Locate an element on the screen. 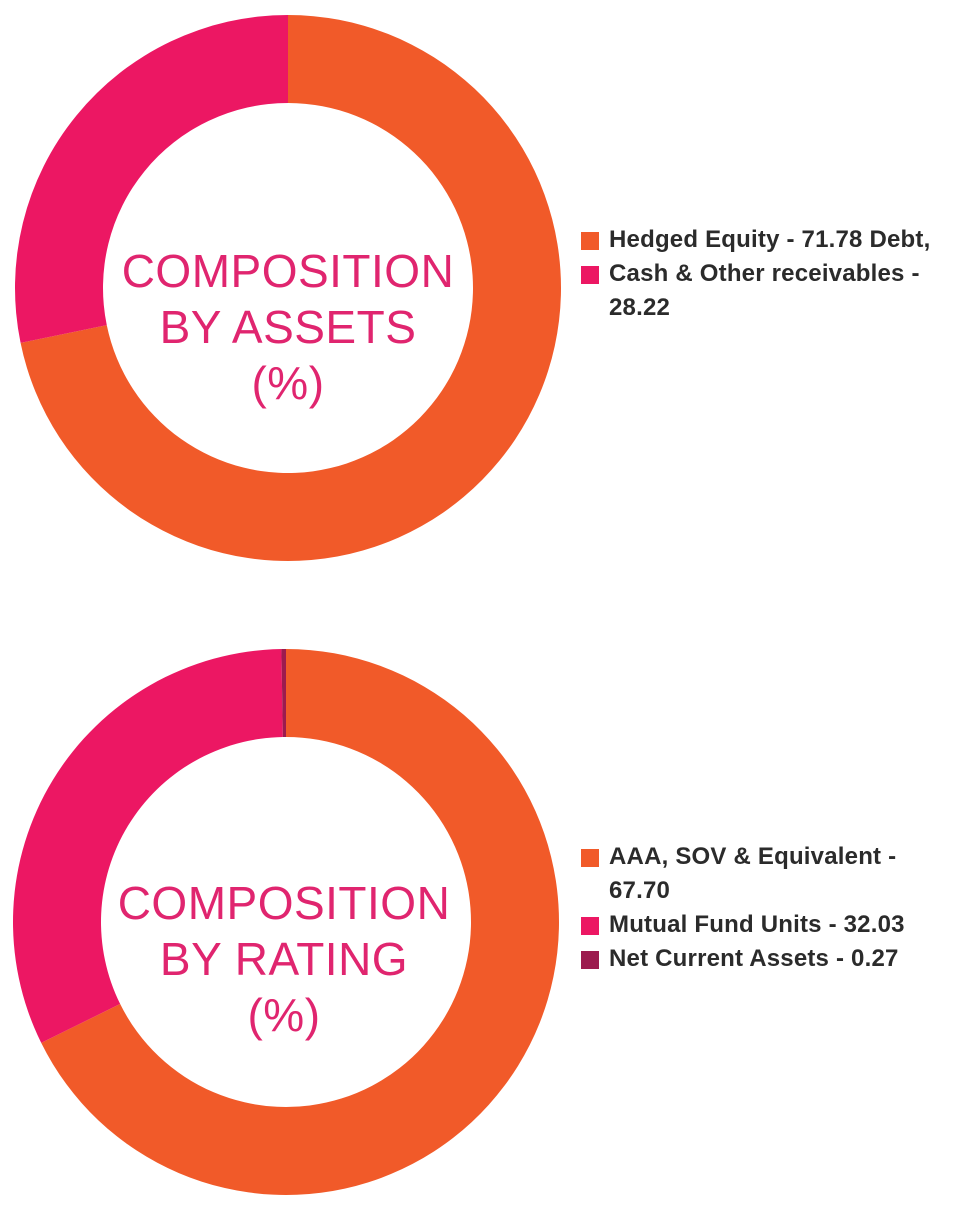 Image resolution: width=980 pixels, height=1220 pixels. assets-title-line-3: (%) is located at coordinates (288, 383).